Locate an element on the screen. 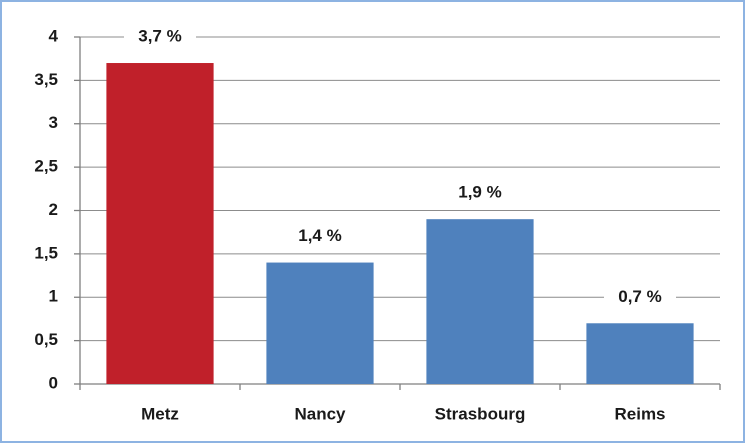 This screenshot has height=443, width=745. value-label: 0,7 % is located at coordinates (639, 296).